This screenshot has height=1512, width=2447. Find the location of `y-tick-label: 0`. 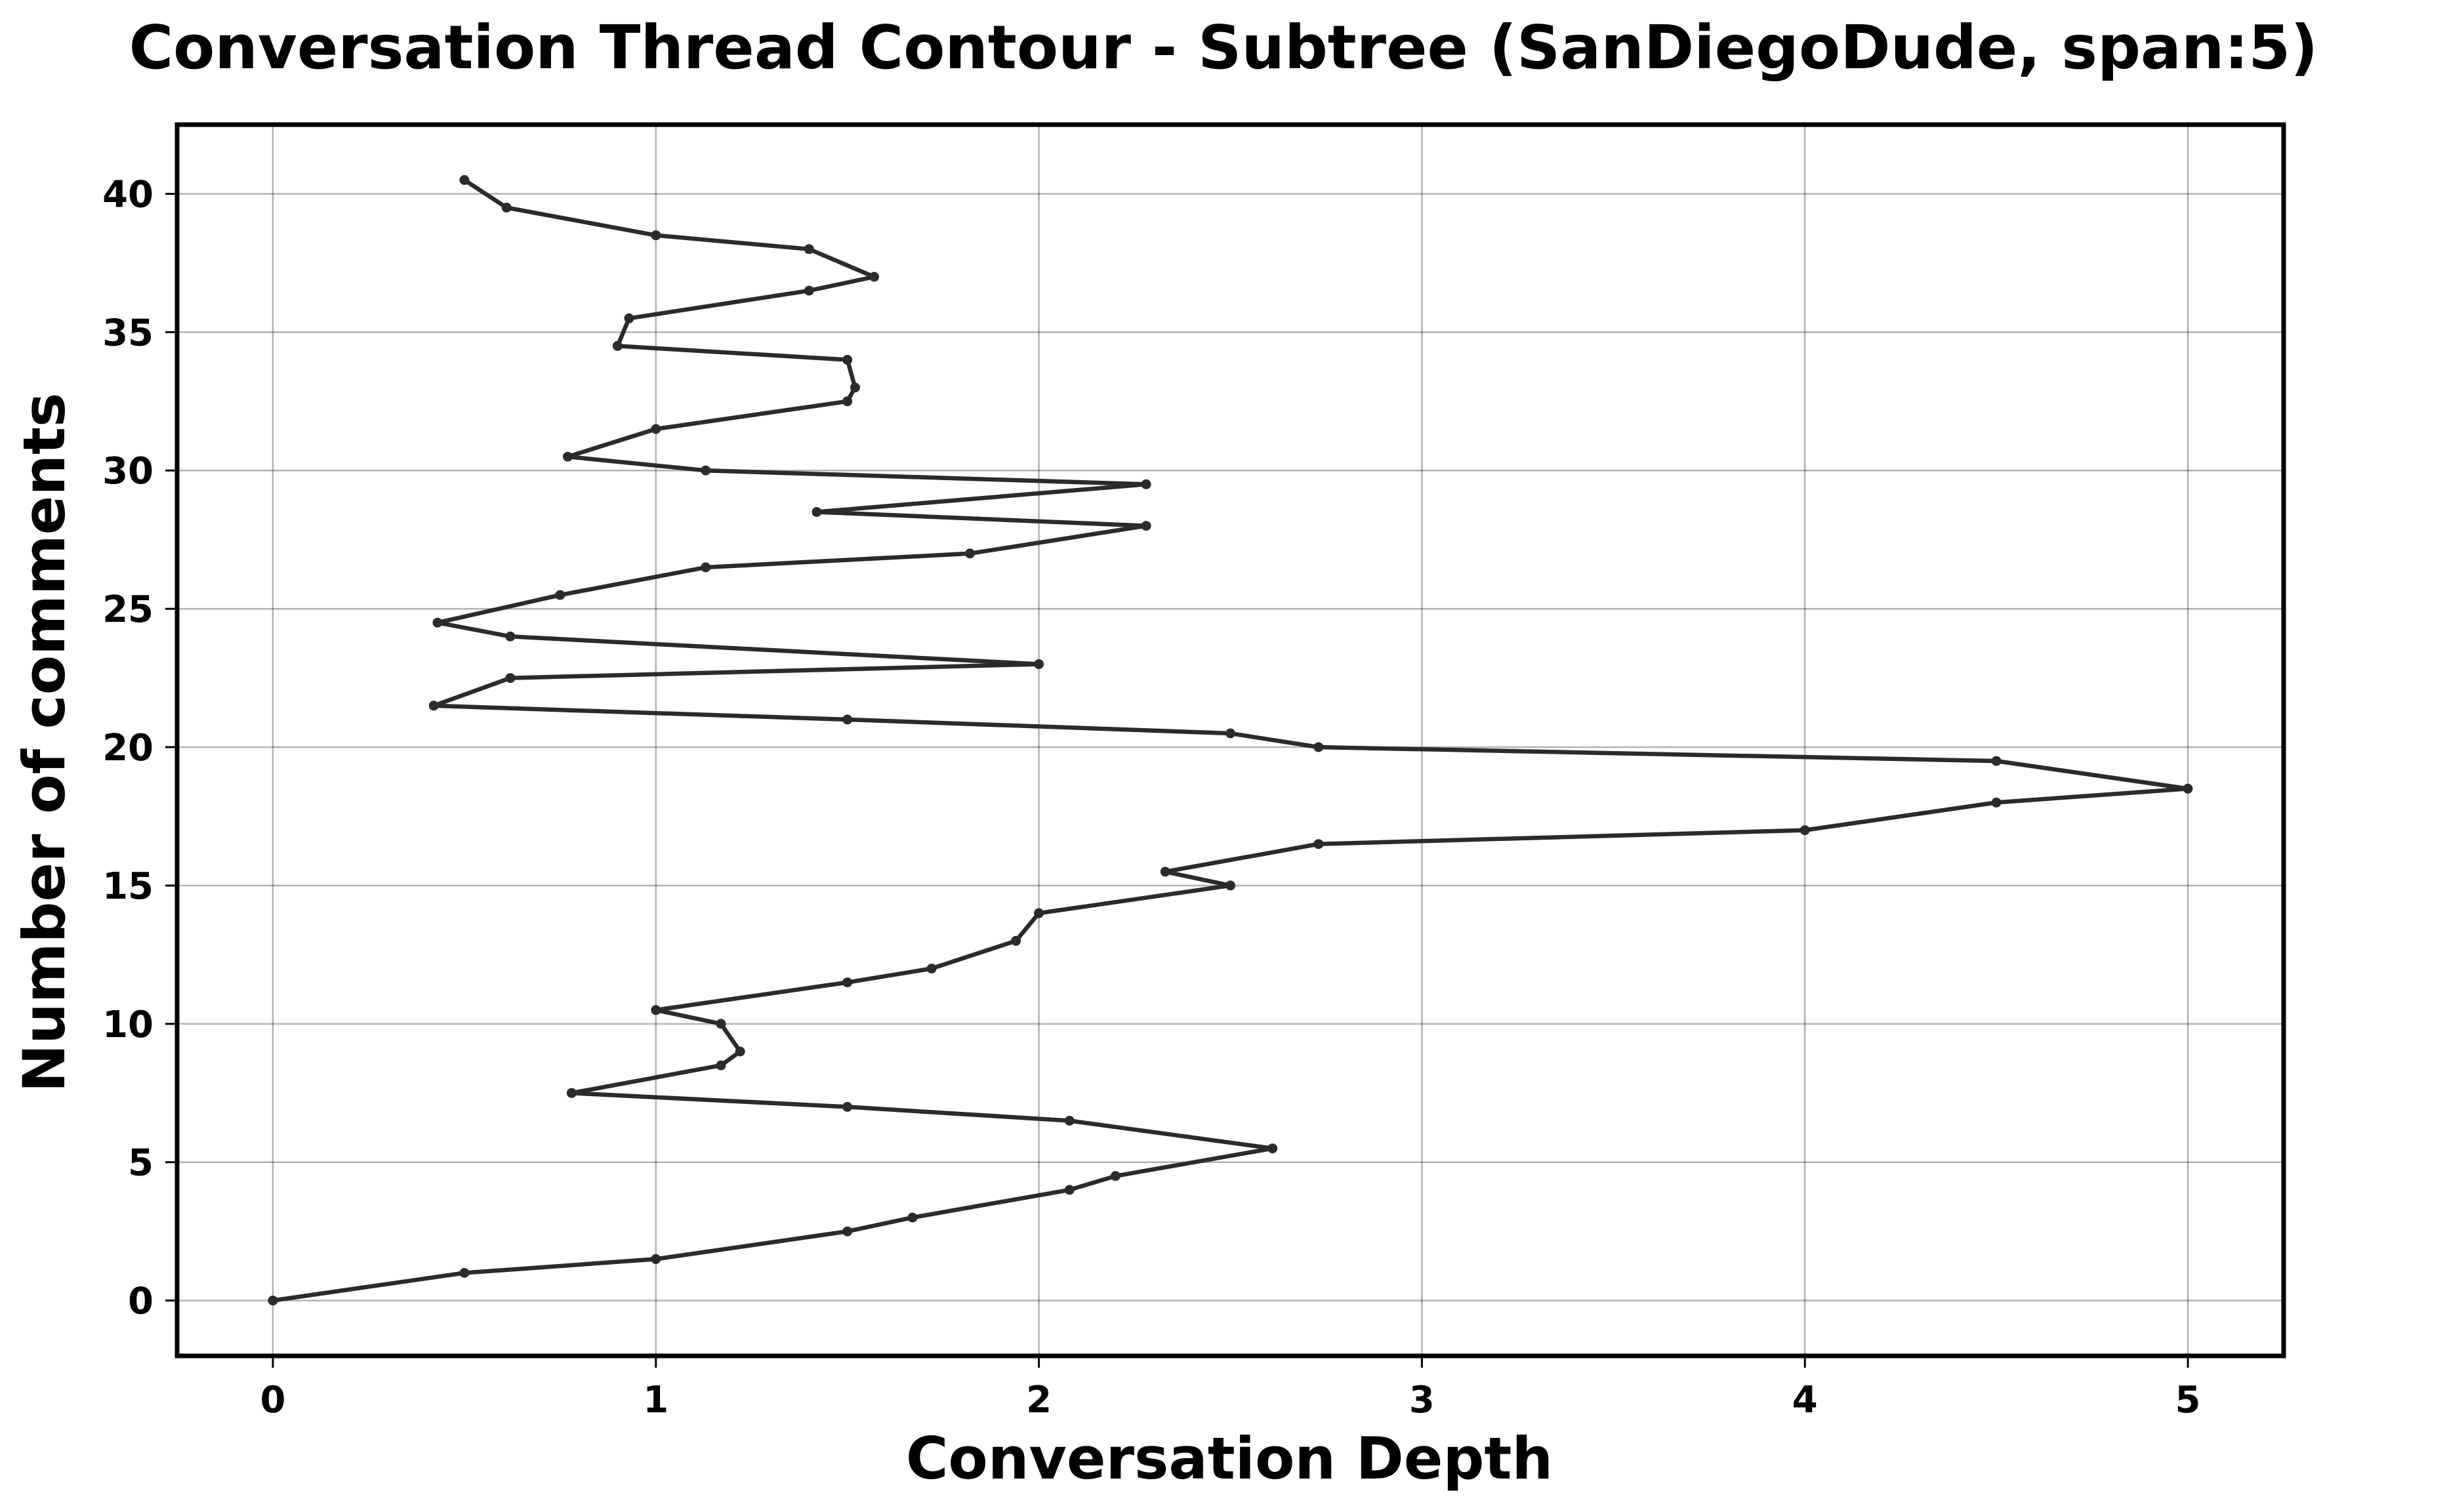

y-tick-label: 0 is located at coordinates (141, 1302).